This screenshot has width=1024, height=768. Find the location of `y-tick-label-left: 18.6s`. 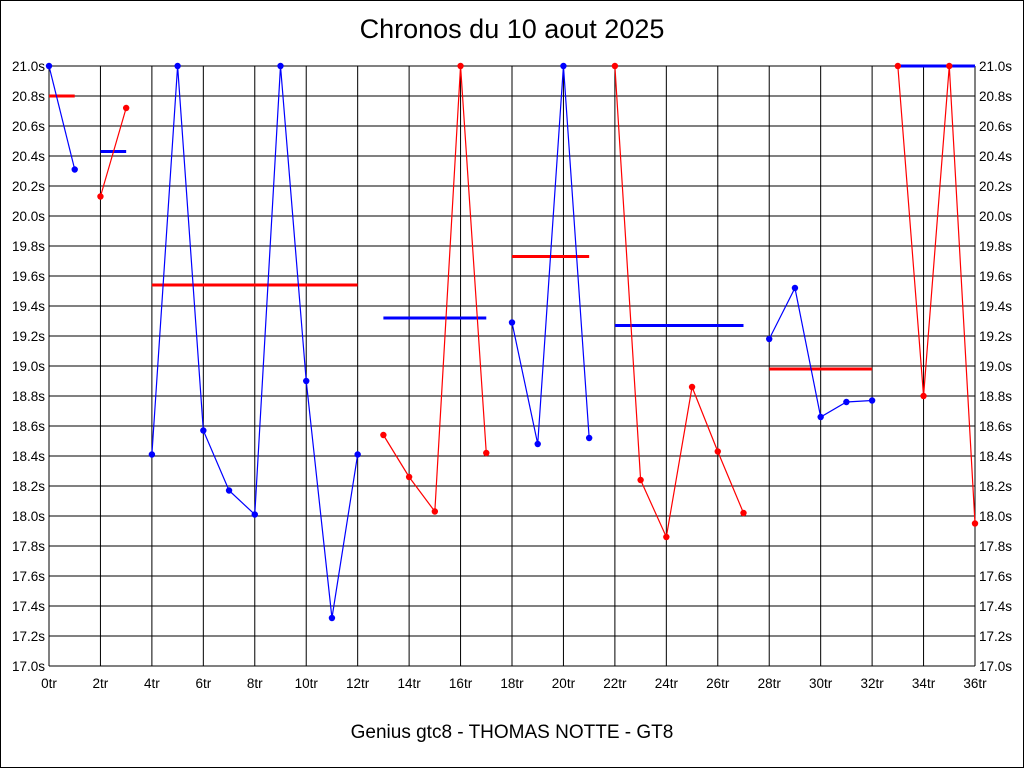

y-tick-label-left: 18.6s is located at coordinates (28, 426).